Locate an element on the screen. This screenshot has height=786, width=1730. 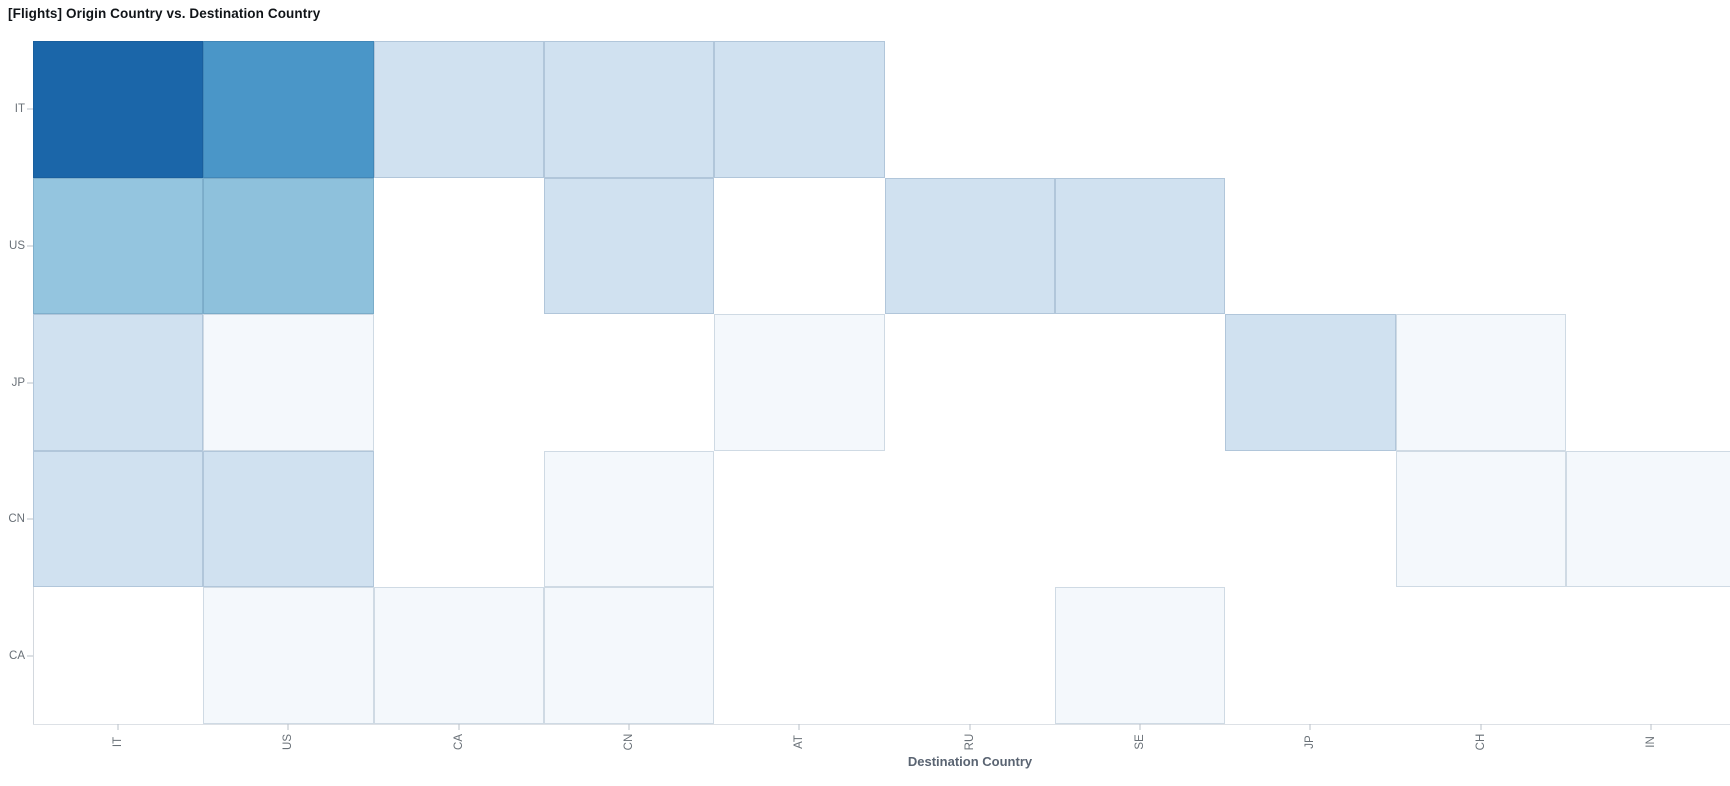
x-axis-label: CN is located at coordinates (629, 742).